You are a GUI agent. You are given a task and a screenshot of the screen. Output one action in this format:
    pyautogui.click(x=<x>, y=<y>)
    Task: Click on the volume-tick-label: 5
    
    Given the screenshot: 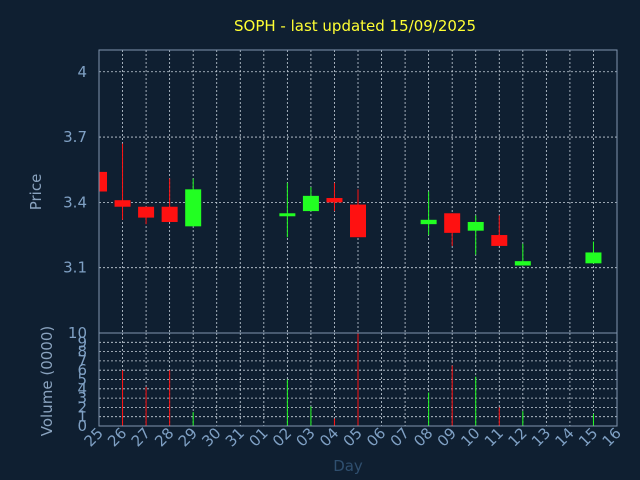 What is the action you would take?
    pyautogui.click(x=82, y=380)
    